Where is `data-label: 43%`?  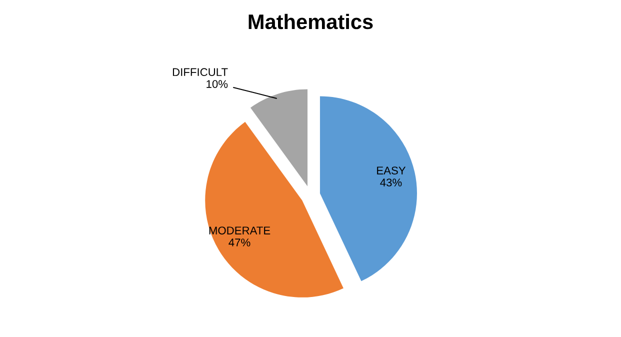
data-label: 43% is located at coordinates (391, 182).